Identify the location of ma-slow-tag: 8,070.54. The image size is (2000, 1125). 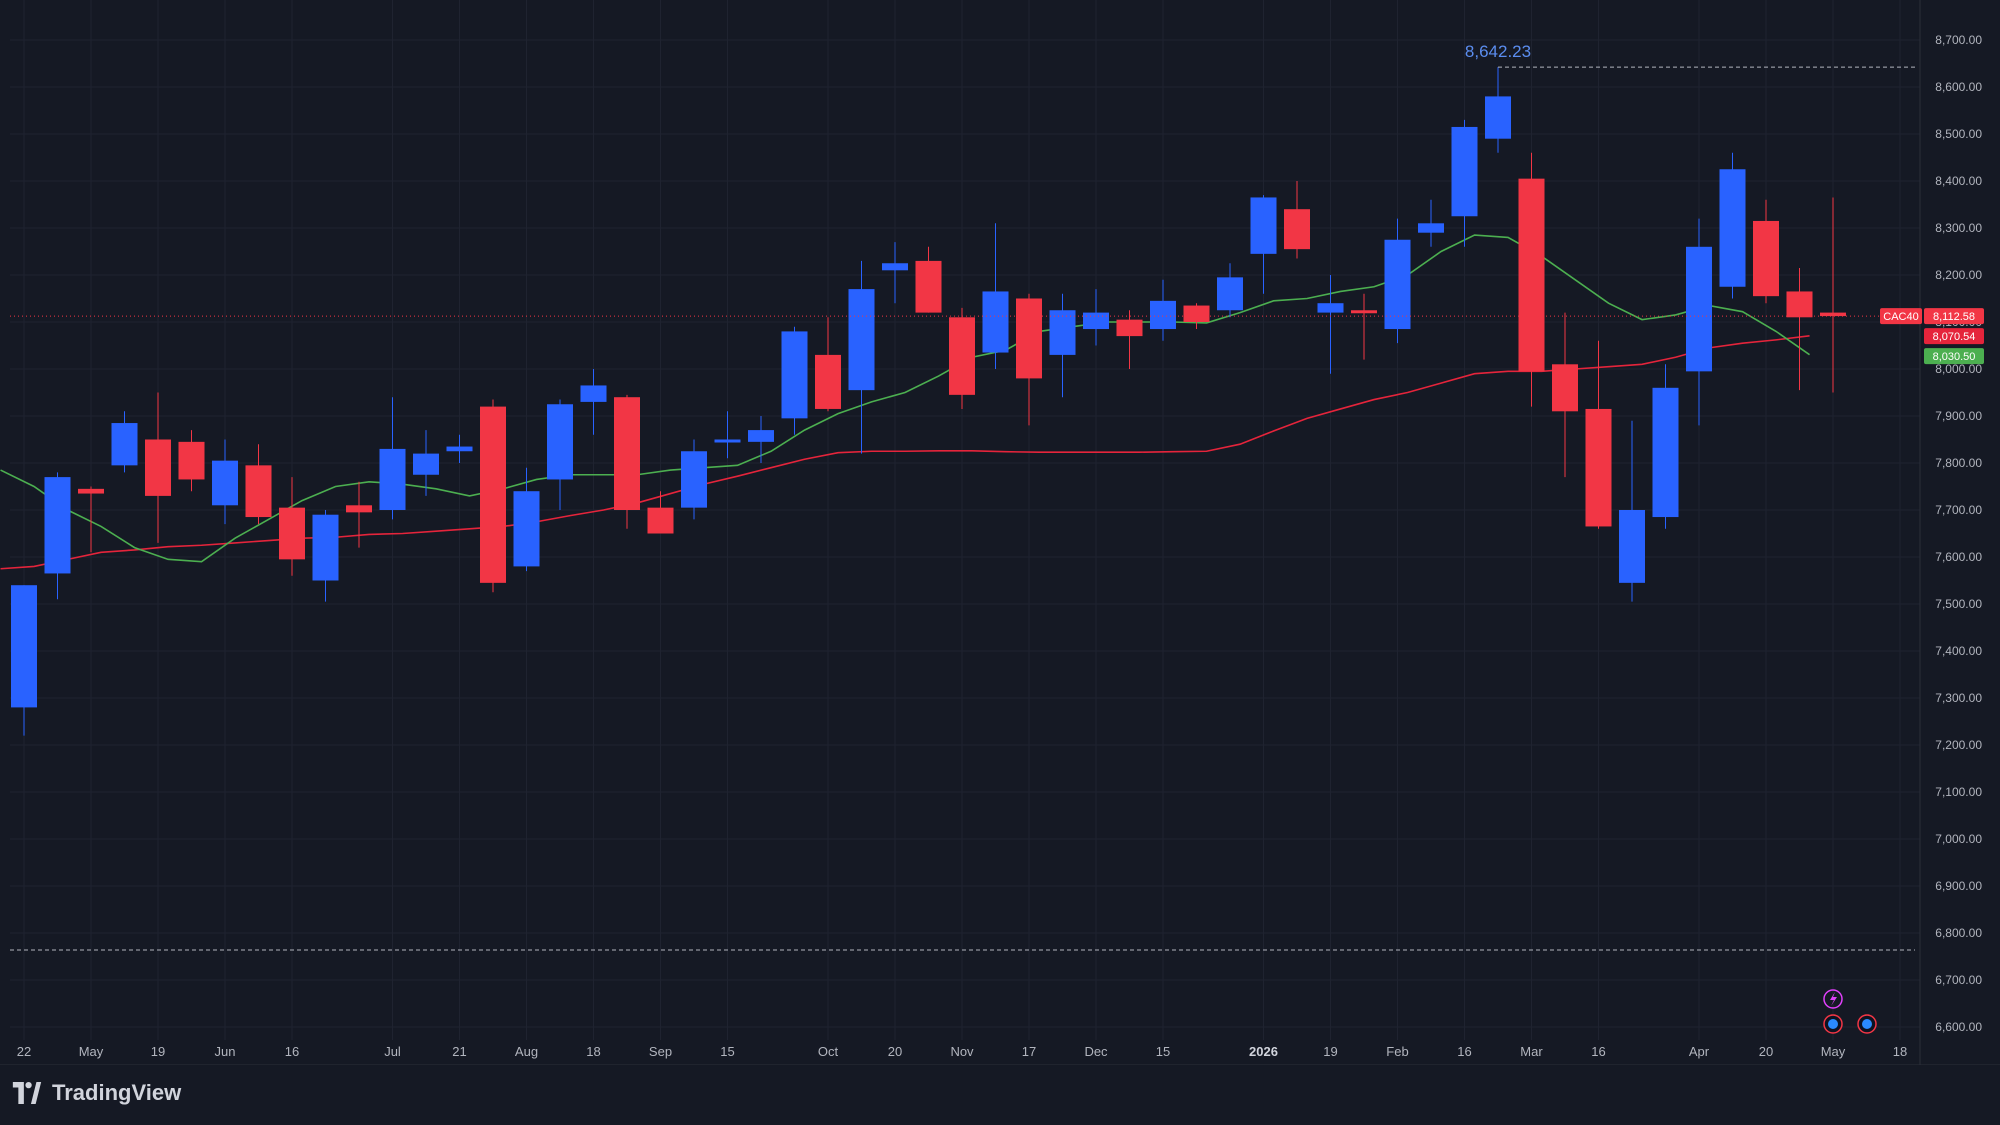
(1954, 337).